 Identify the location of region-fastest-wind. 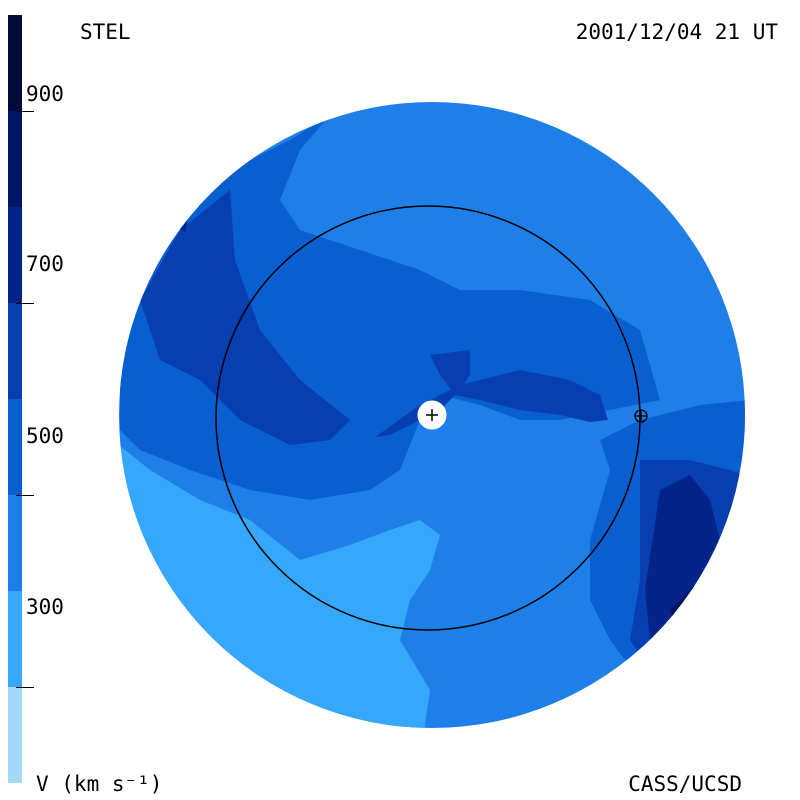
(687, 557).